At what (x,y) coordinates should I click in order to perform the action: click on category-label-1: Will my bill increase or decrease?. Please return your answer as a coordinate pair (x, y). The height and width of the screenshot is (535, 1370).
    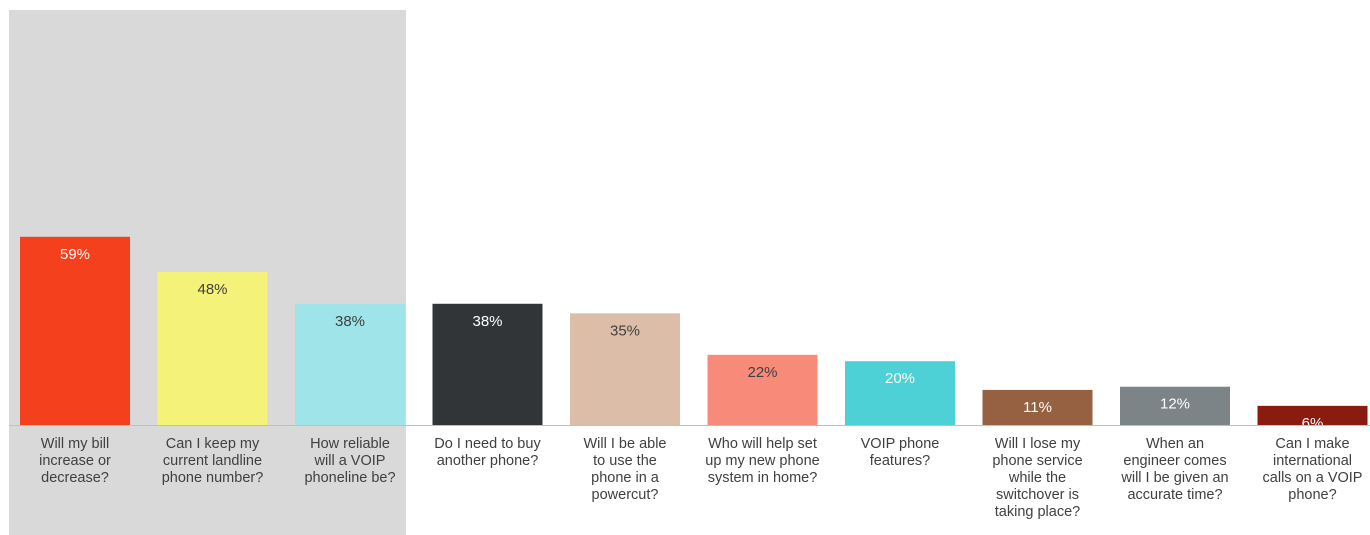
    Looking at the image, I should click on (75, 461).